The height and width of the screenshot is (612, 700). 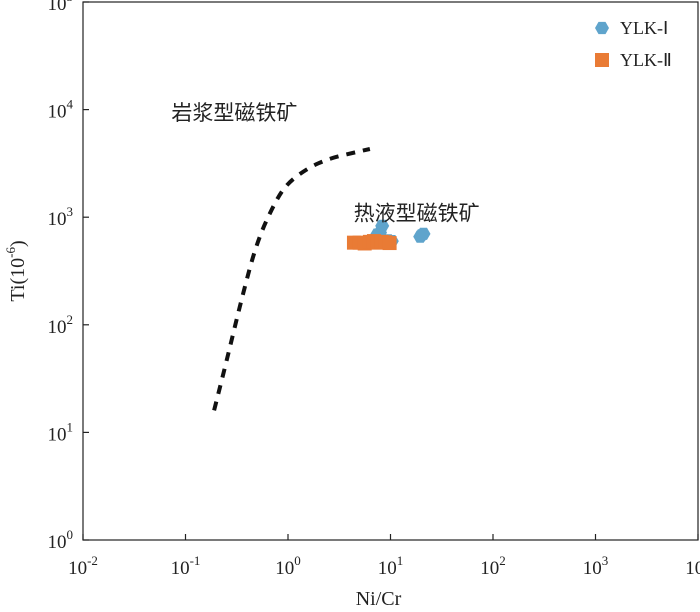 I want to click on points-layer, so click(x=388, y=235).